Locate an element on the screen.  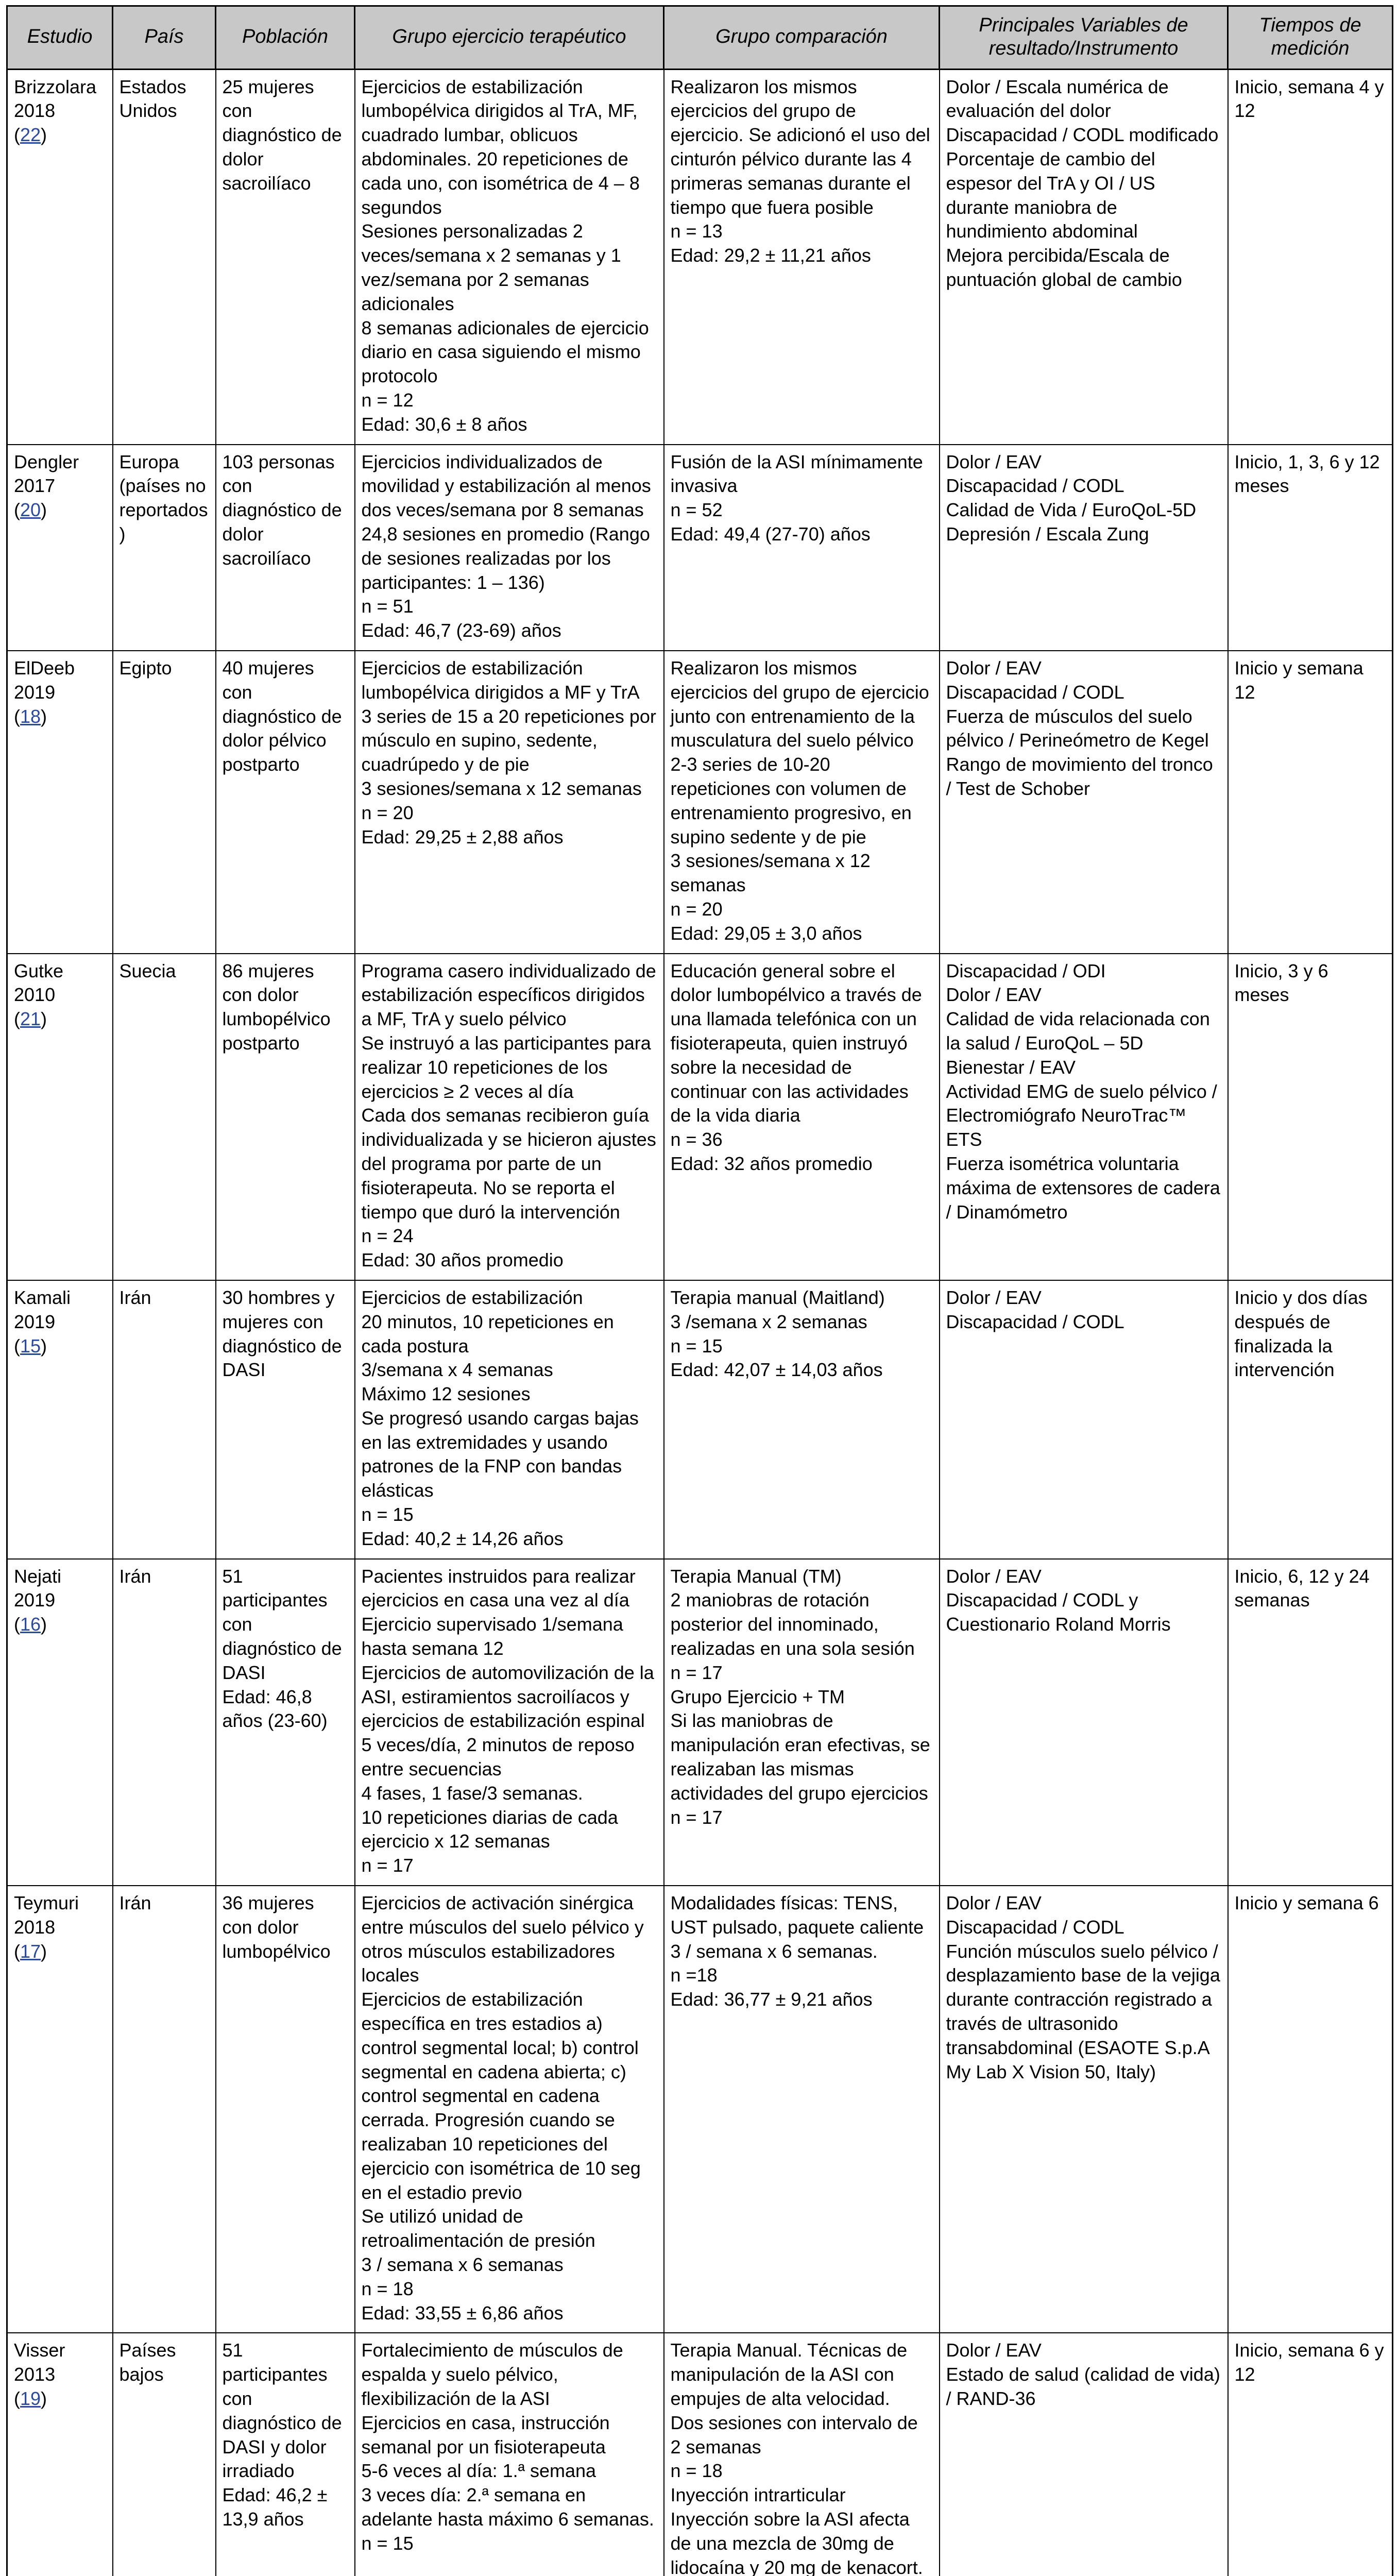
reference-citation: (18) is located at coordinates (31, 716).